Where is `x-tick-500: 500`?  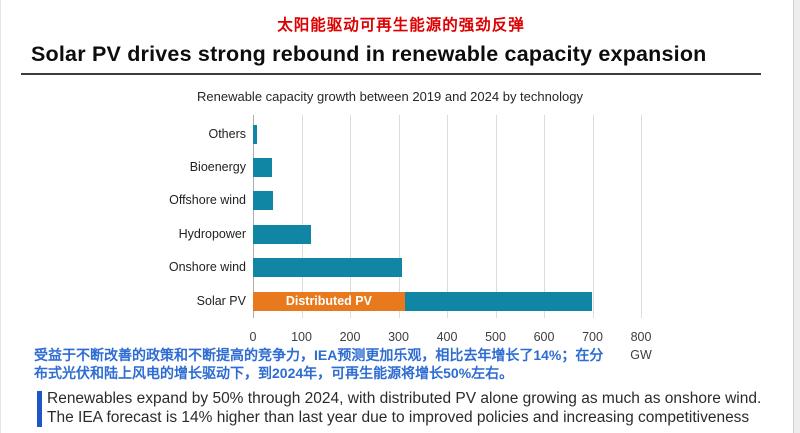
x-tick-500: 500 is located at coordinates (495, 337).